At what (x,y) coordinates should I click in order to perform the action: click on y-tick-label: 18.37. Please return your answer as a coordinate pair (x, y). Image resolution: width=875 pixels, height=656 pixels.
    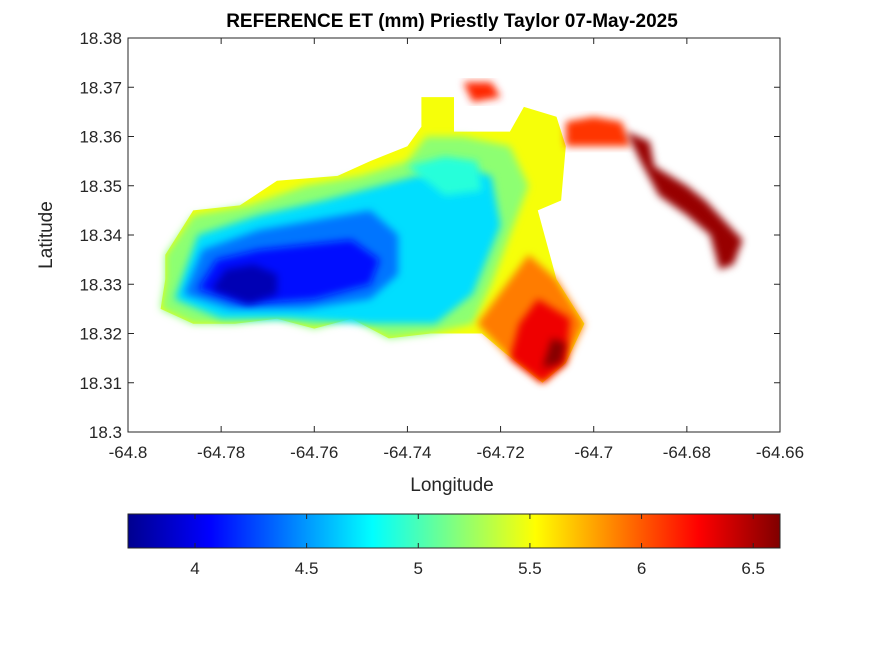
    Looking at the image, I should click on (100, 87).